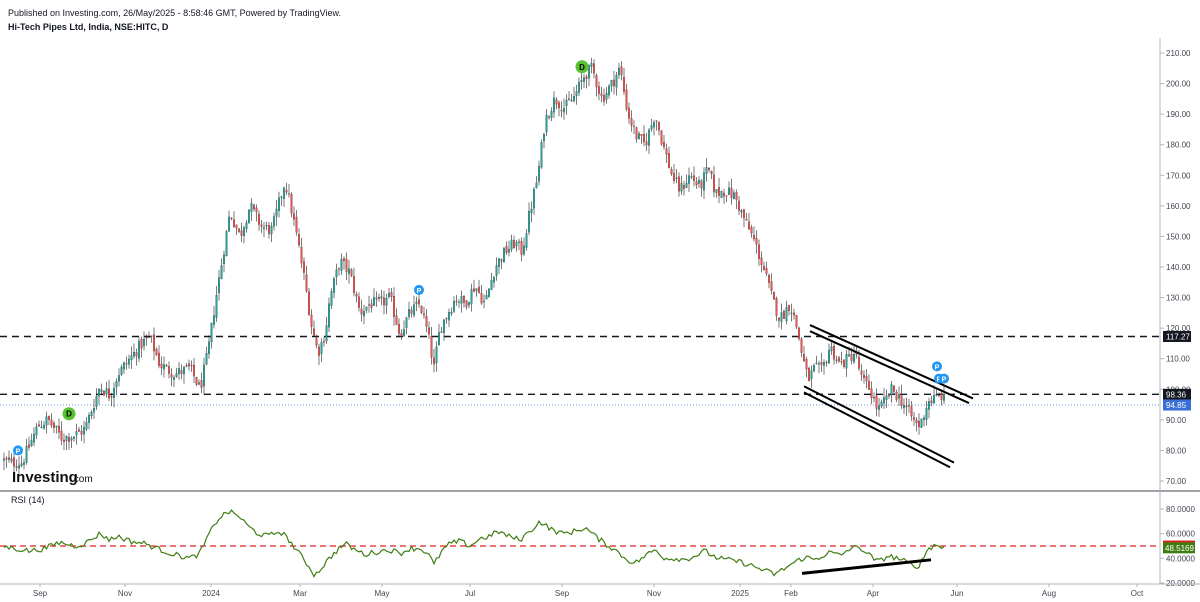  What do you see at coordinates (1176, 420) in the screenshot?
I see `price-tick-label: 90.00` at bounding box center [1176, 420].